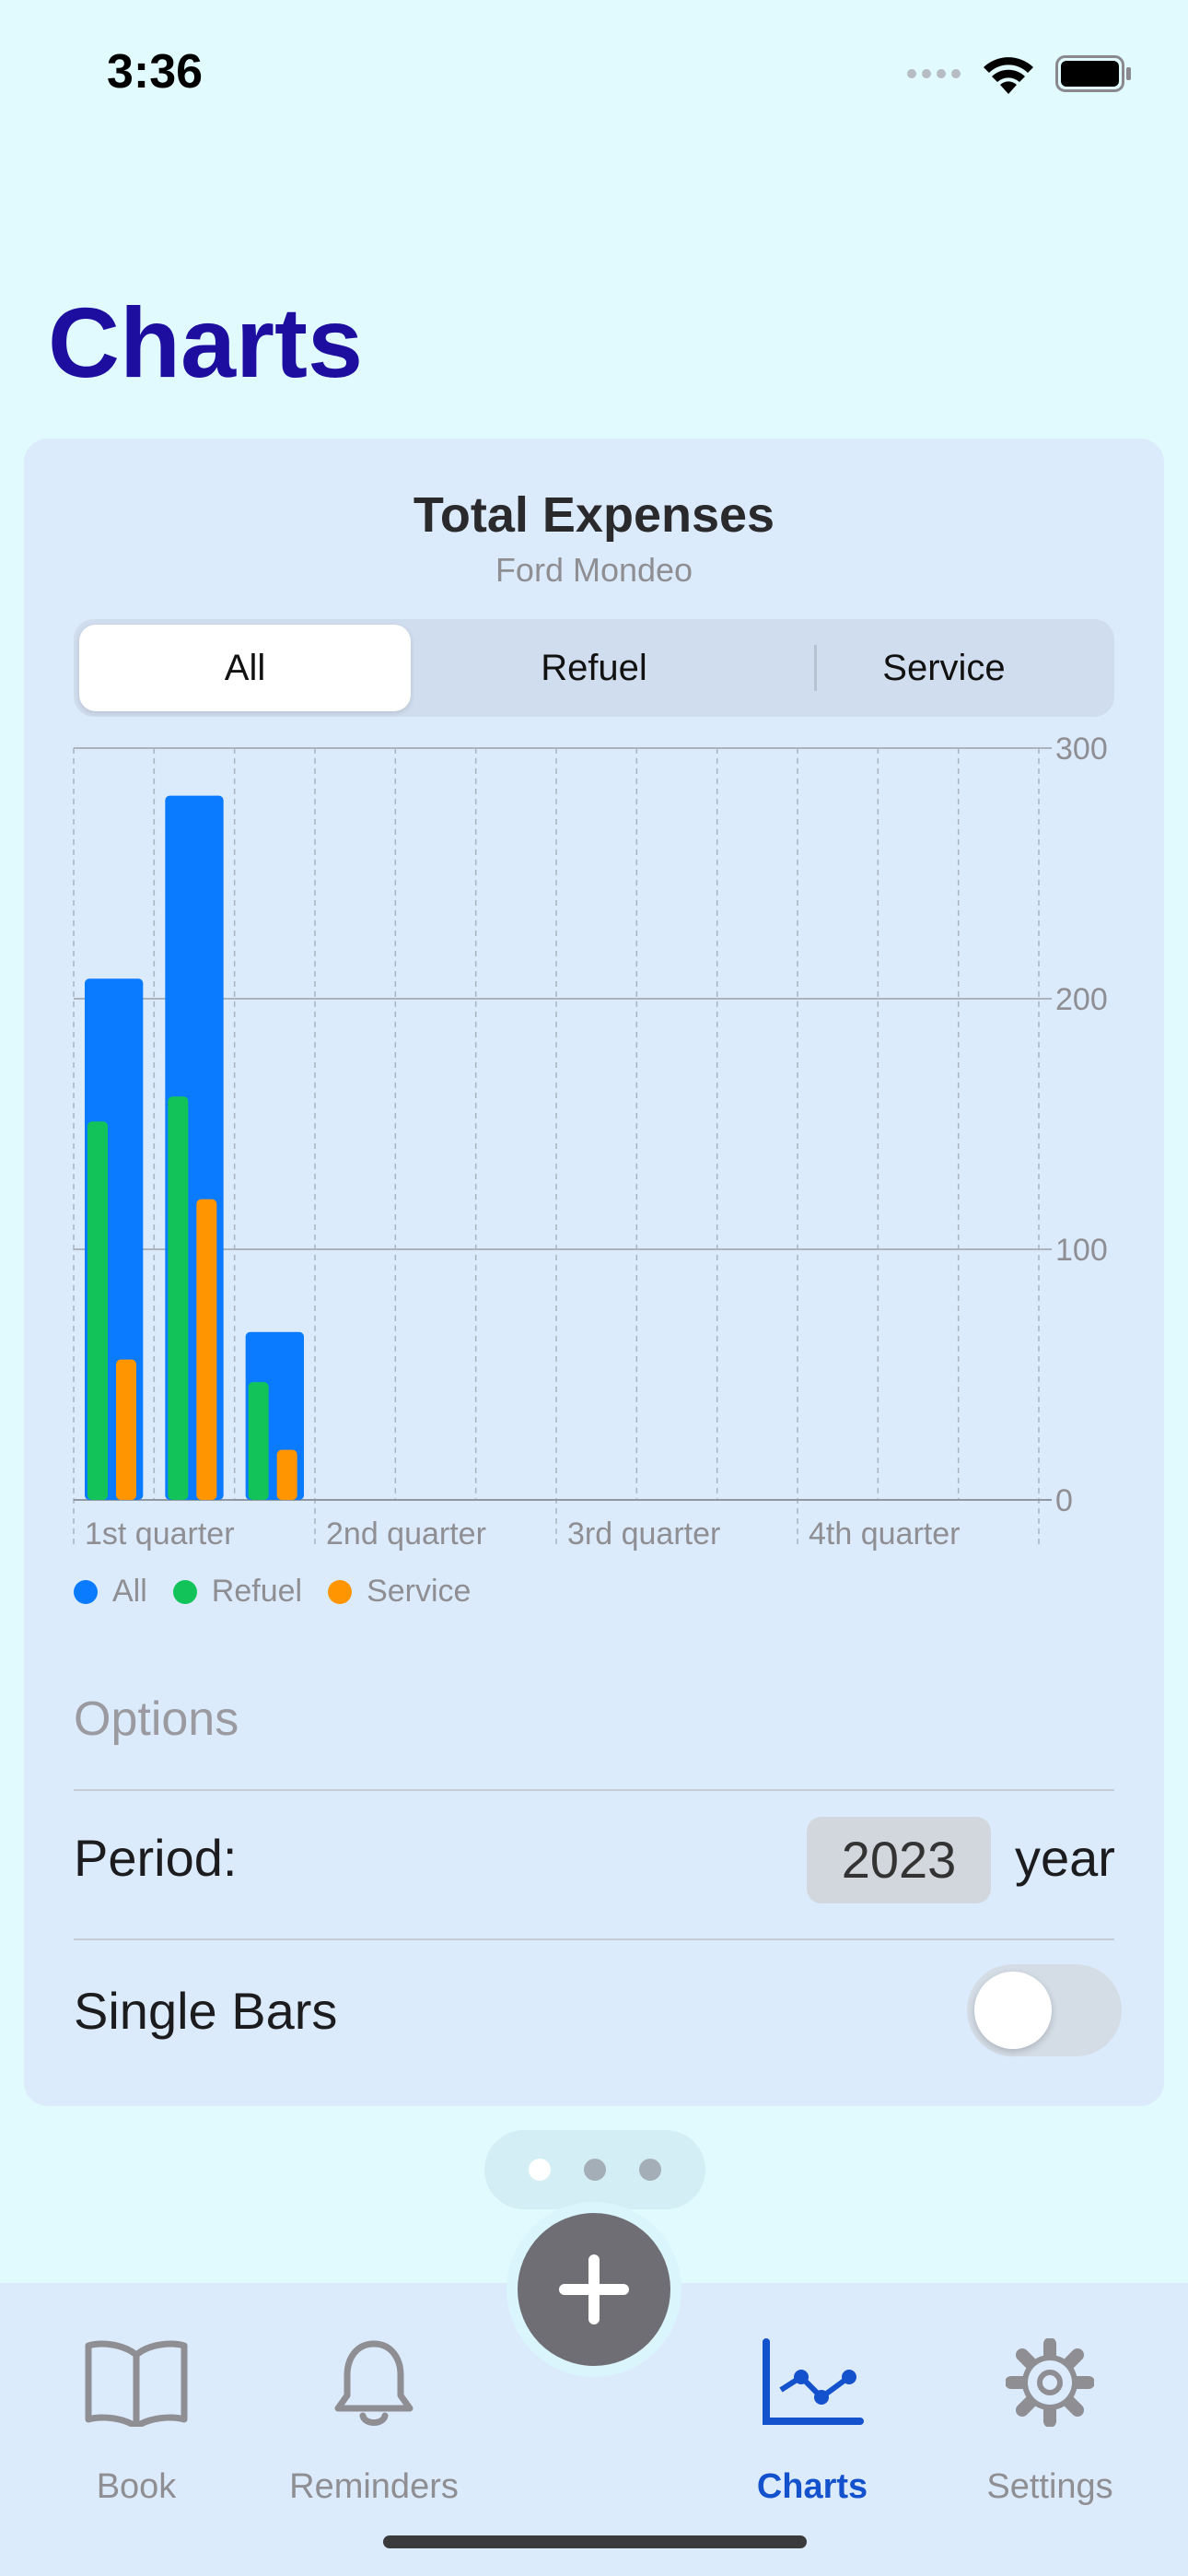  I want to click on chart-legend: All Refuel Service, so click(272, 1592).